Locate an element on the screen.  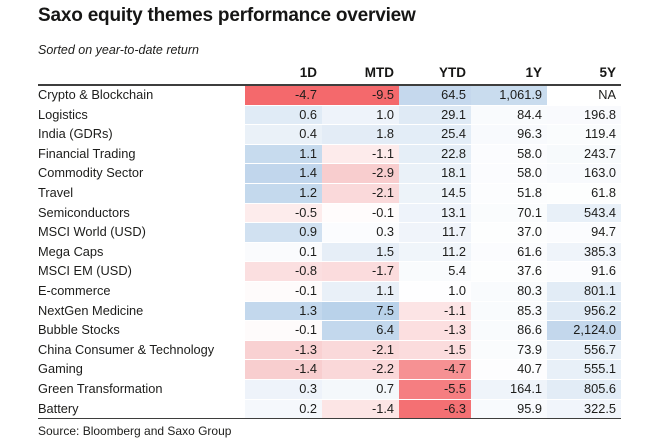
value-cell: 25.4 is located at coordinates (435, 134).